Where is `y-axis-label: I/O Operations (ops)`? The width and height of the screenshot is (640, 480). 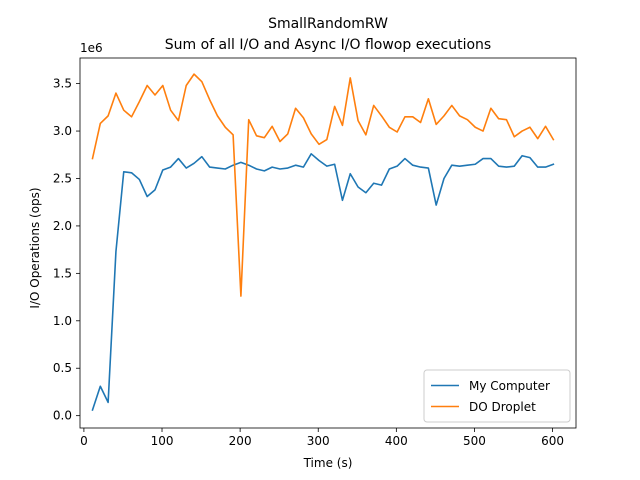
y-axis-label: I/O Operations (ops) is located at coordinates (35, 247).